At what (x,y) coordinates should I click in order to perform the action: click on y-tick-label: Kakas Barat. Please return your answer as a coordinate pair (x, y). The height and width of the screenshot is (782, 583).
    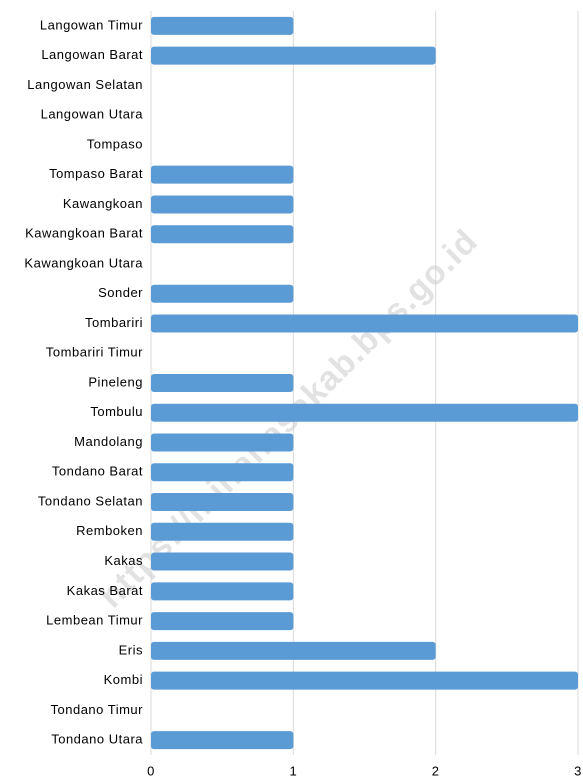
    Looking at the image, I should click on (105, 590).